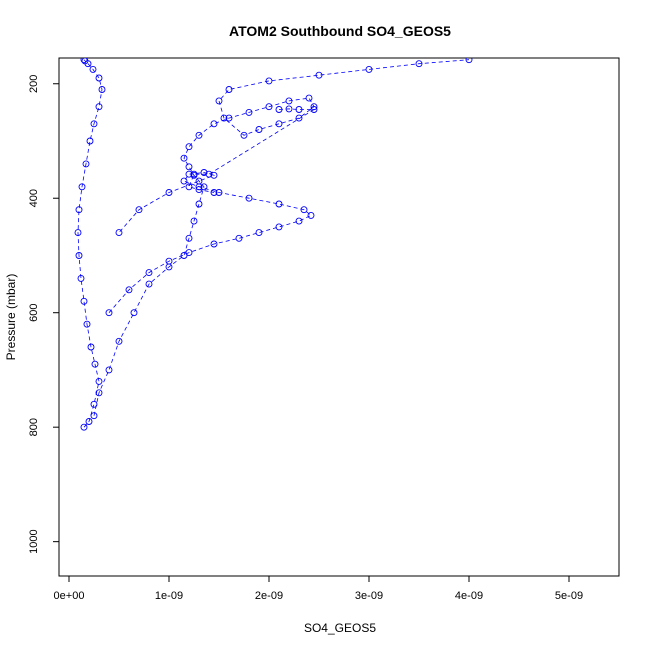  I want to click on y-tick-label: 600, so click(34, 313).